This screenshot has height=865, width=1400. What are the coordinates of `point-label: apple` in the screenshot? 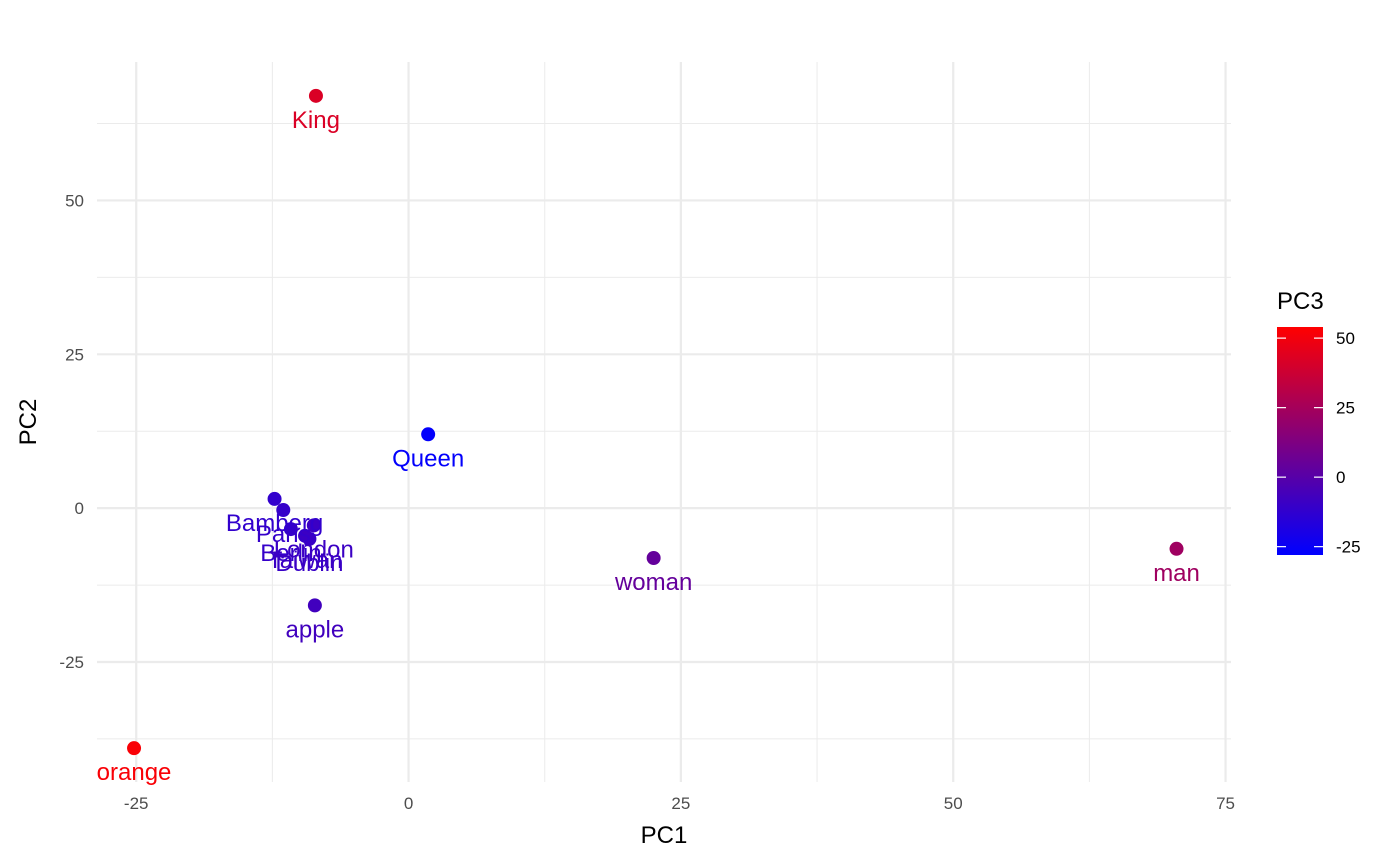 It's located at (315, 629).